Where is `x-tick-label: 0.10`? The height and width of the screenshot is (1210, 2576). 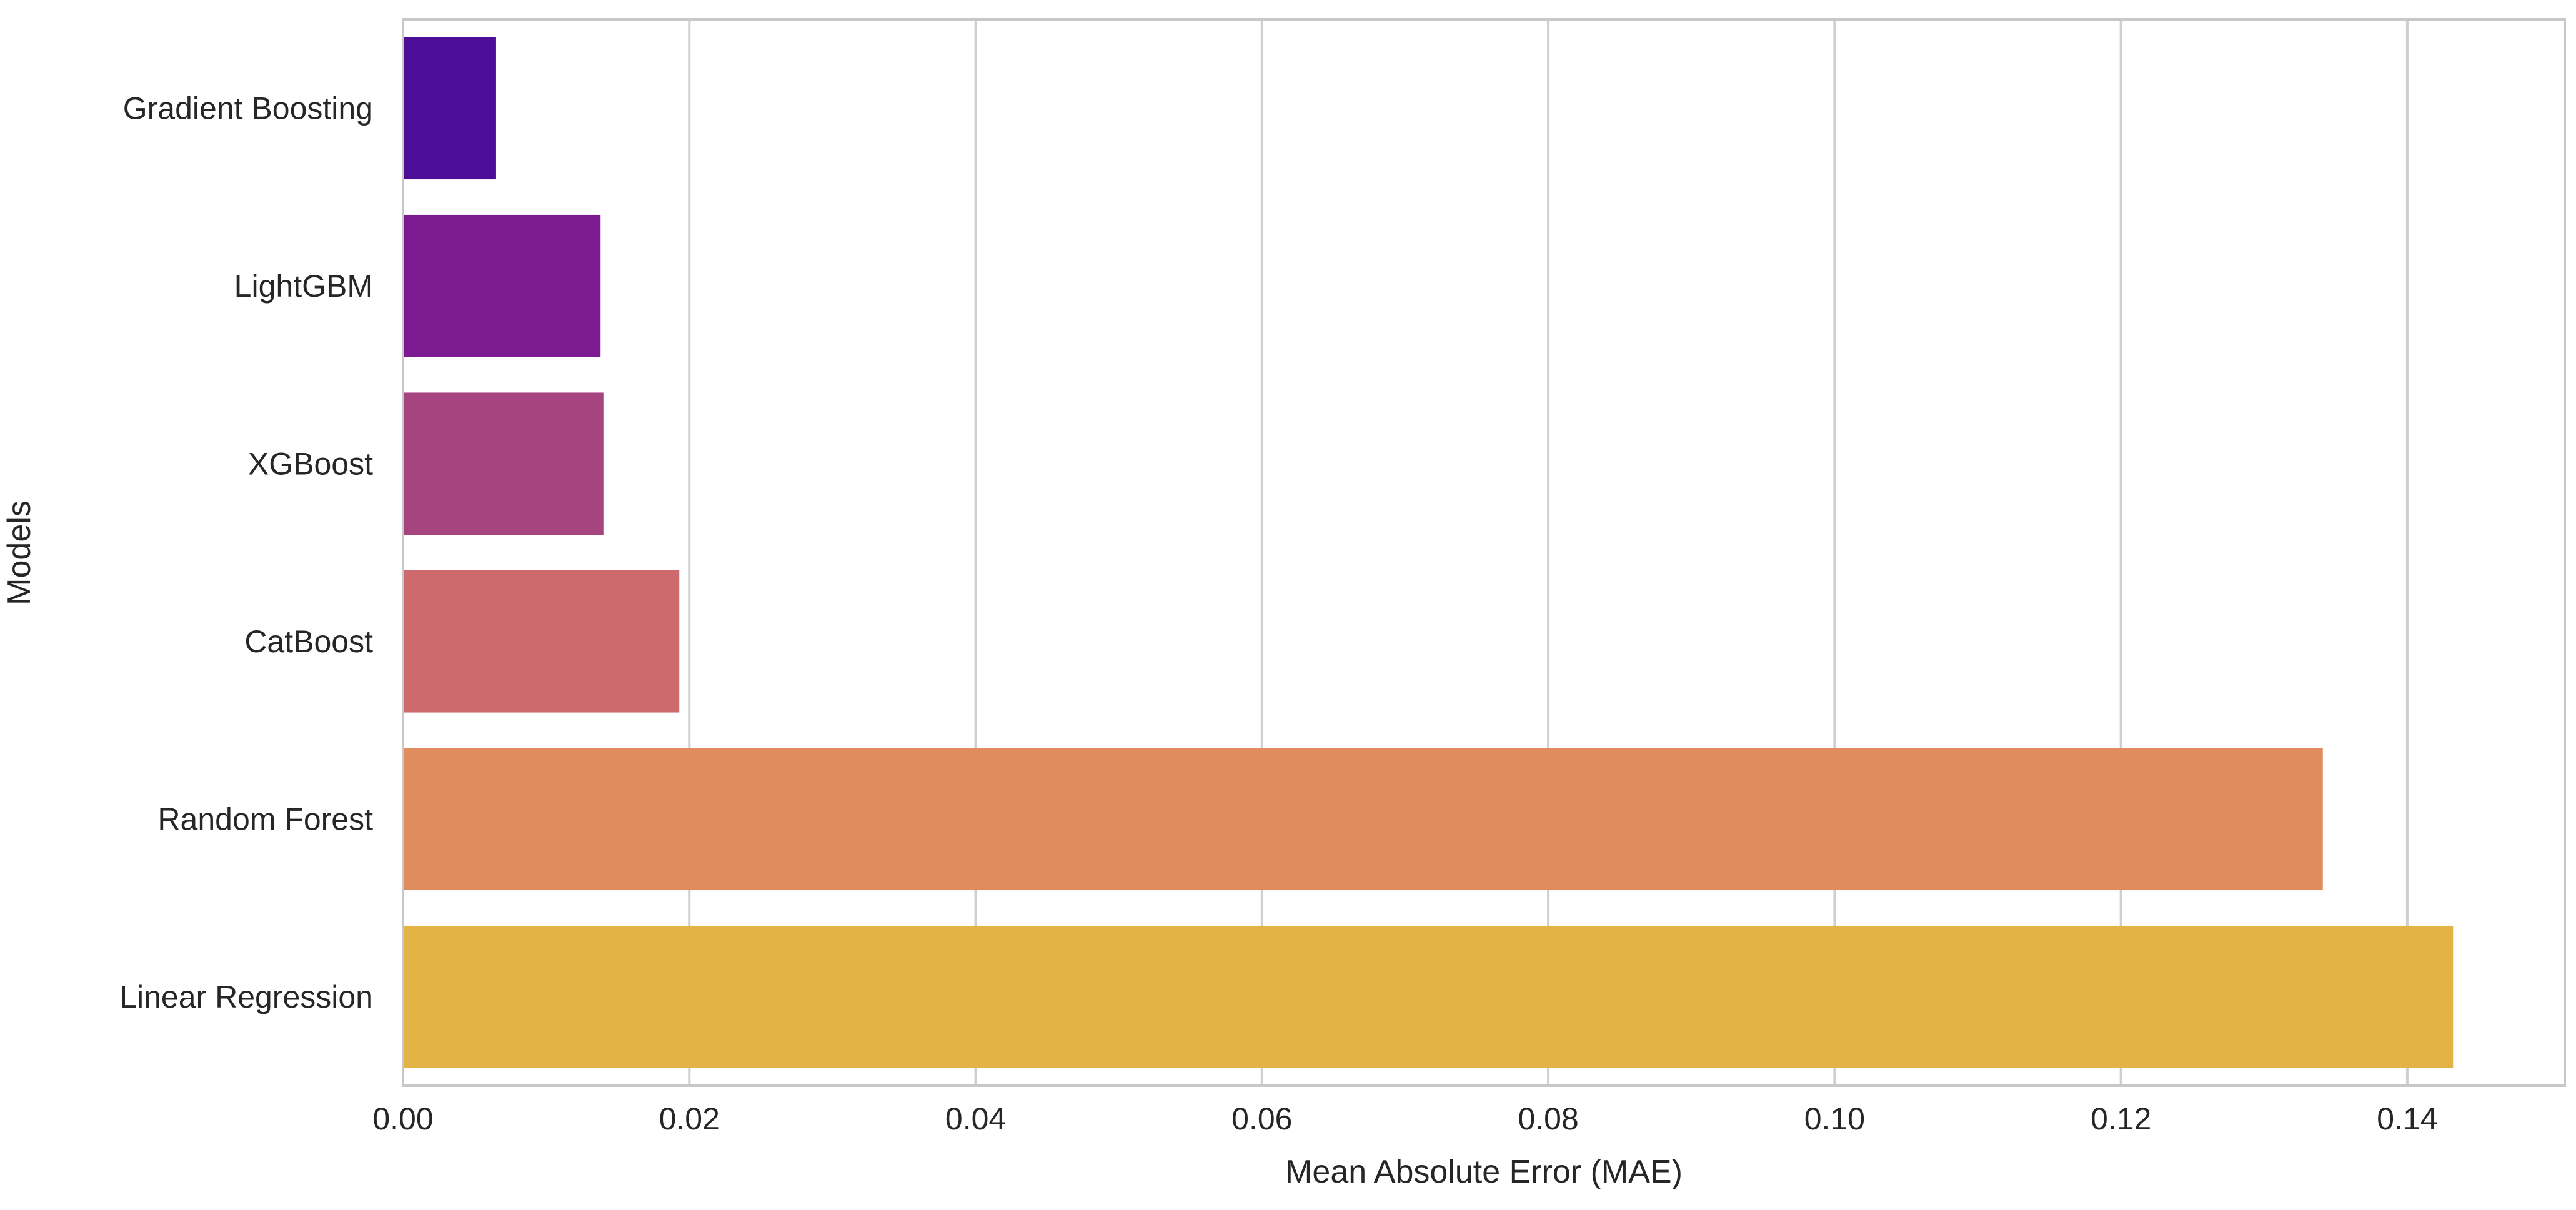
x-tick-label: 0.10 is located at coordinates (1835, 1118).